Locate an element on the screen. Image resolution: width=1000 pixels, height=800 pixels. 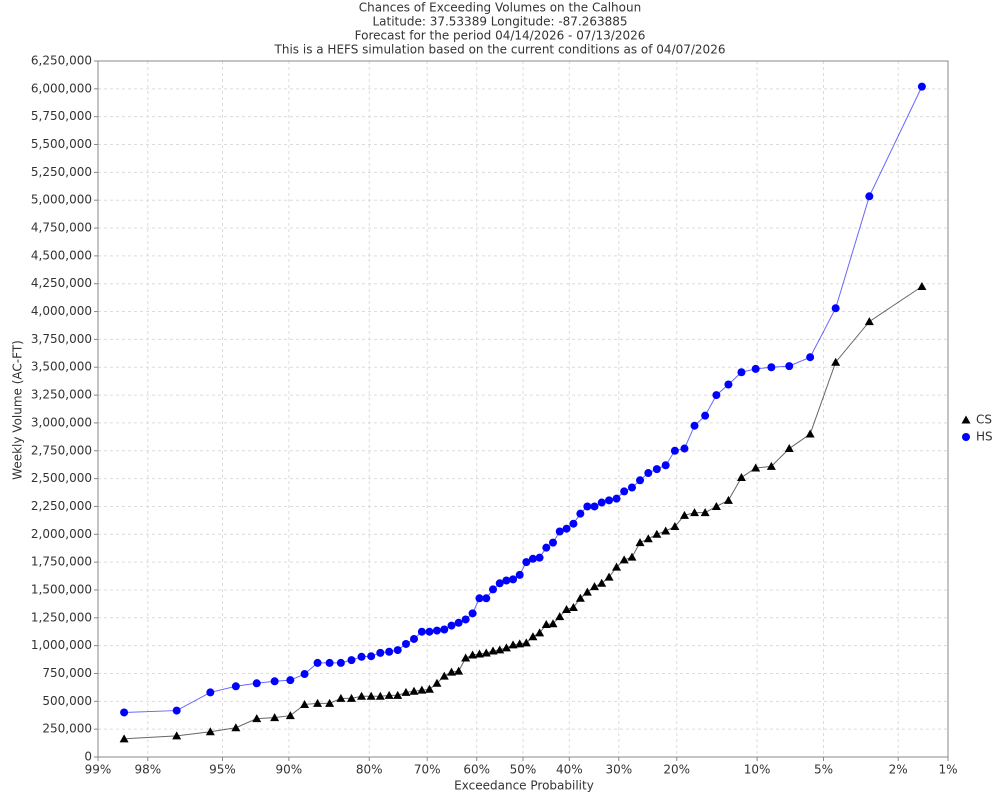
legend-label: CS is located at coordinates (984, 420).